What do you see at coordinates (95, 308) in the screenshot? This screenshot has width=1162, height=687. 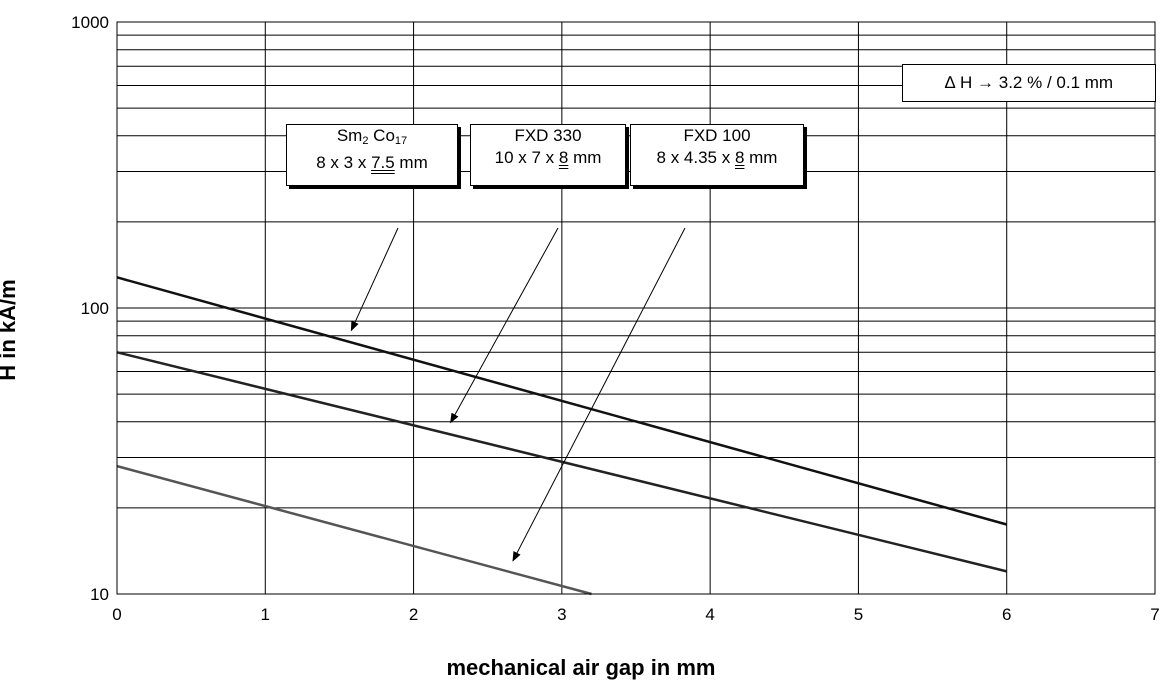 I see `y-tick-label: 100` at bounding box center [95, 308].